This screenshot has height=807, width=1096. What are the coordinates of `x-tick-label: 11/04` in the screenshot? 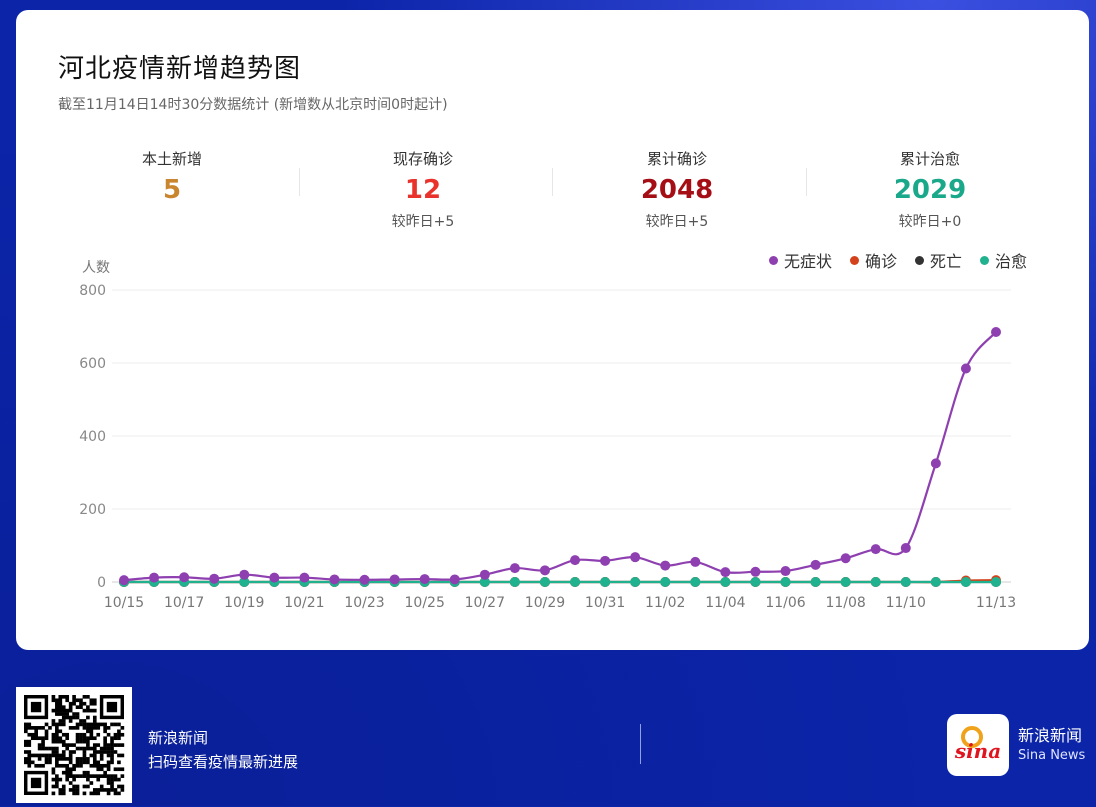 It's located at (725, 603).